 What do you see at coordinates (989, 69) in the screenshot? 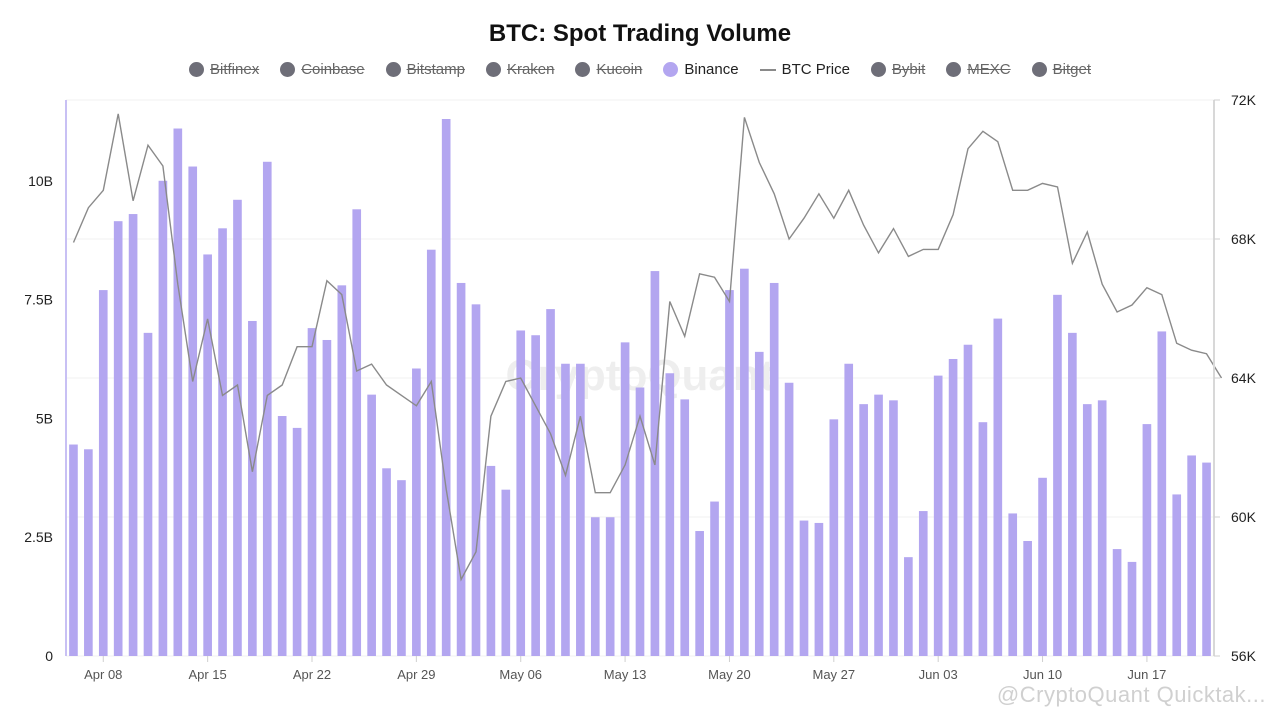
I see `legend-label: MEXC` at bounding box center [989, 69].